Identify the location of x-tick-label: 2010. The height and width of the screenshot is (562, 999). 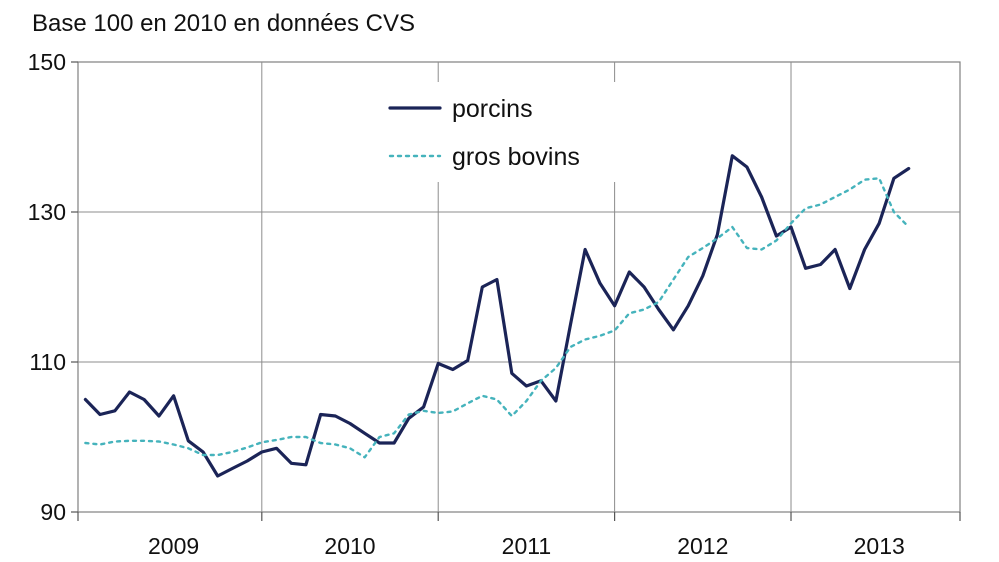
(349, 546).